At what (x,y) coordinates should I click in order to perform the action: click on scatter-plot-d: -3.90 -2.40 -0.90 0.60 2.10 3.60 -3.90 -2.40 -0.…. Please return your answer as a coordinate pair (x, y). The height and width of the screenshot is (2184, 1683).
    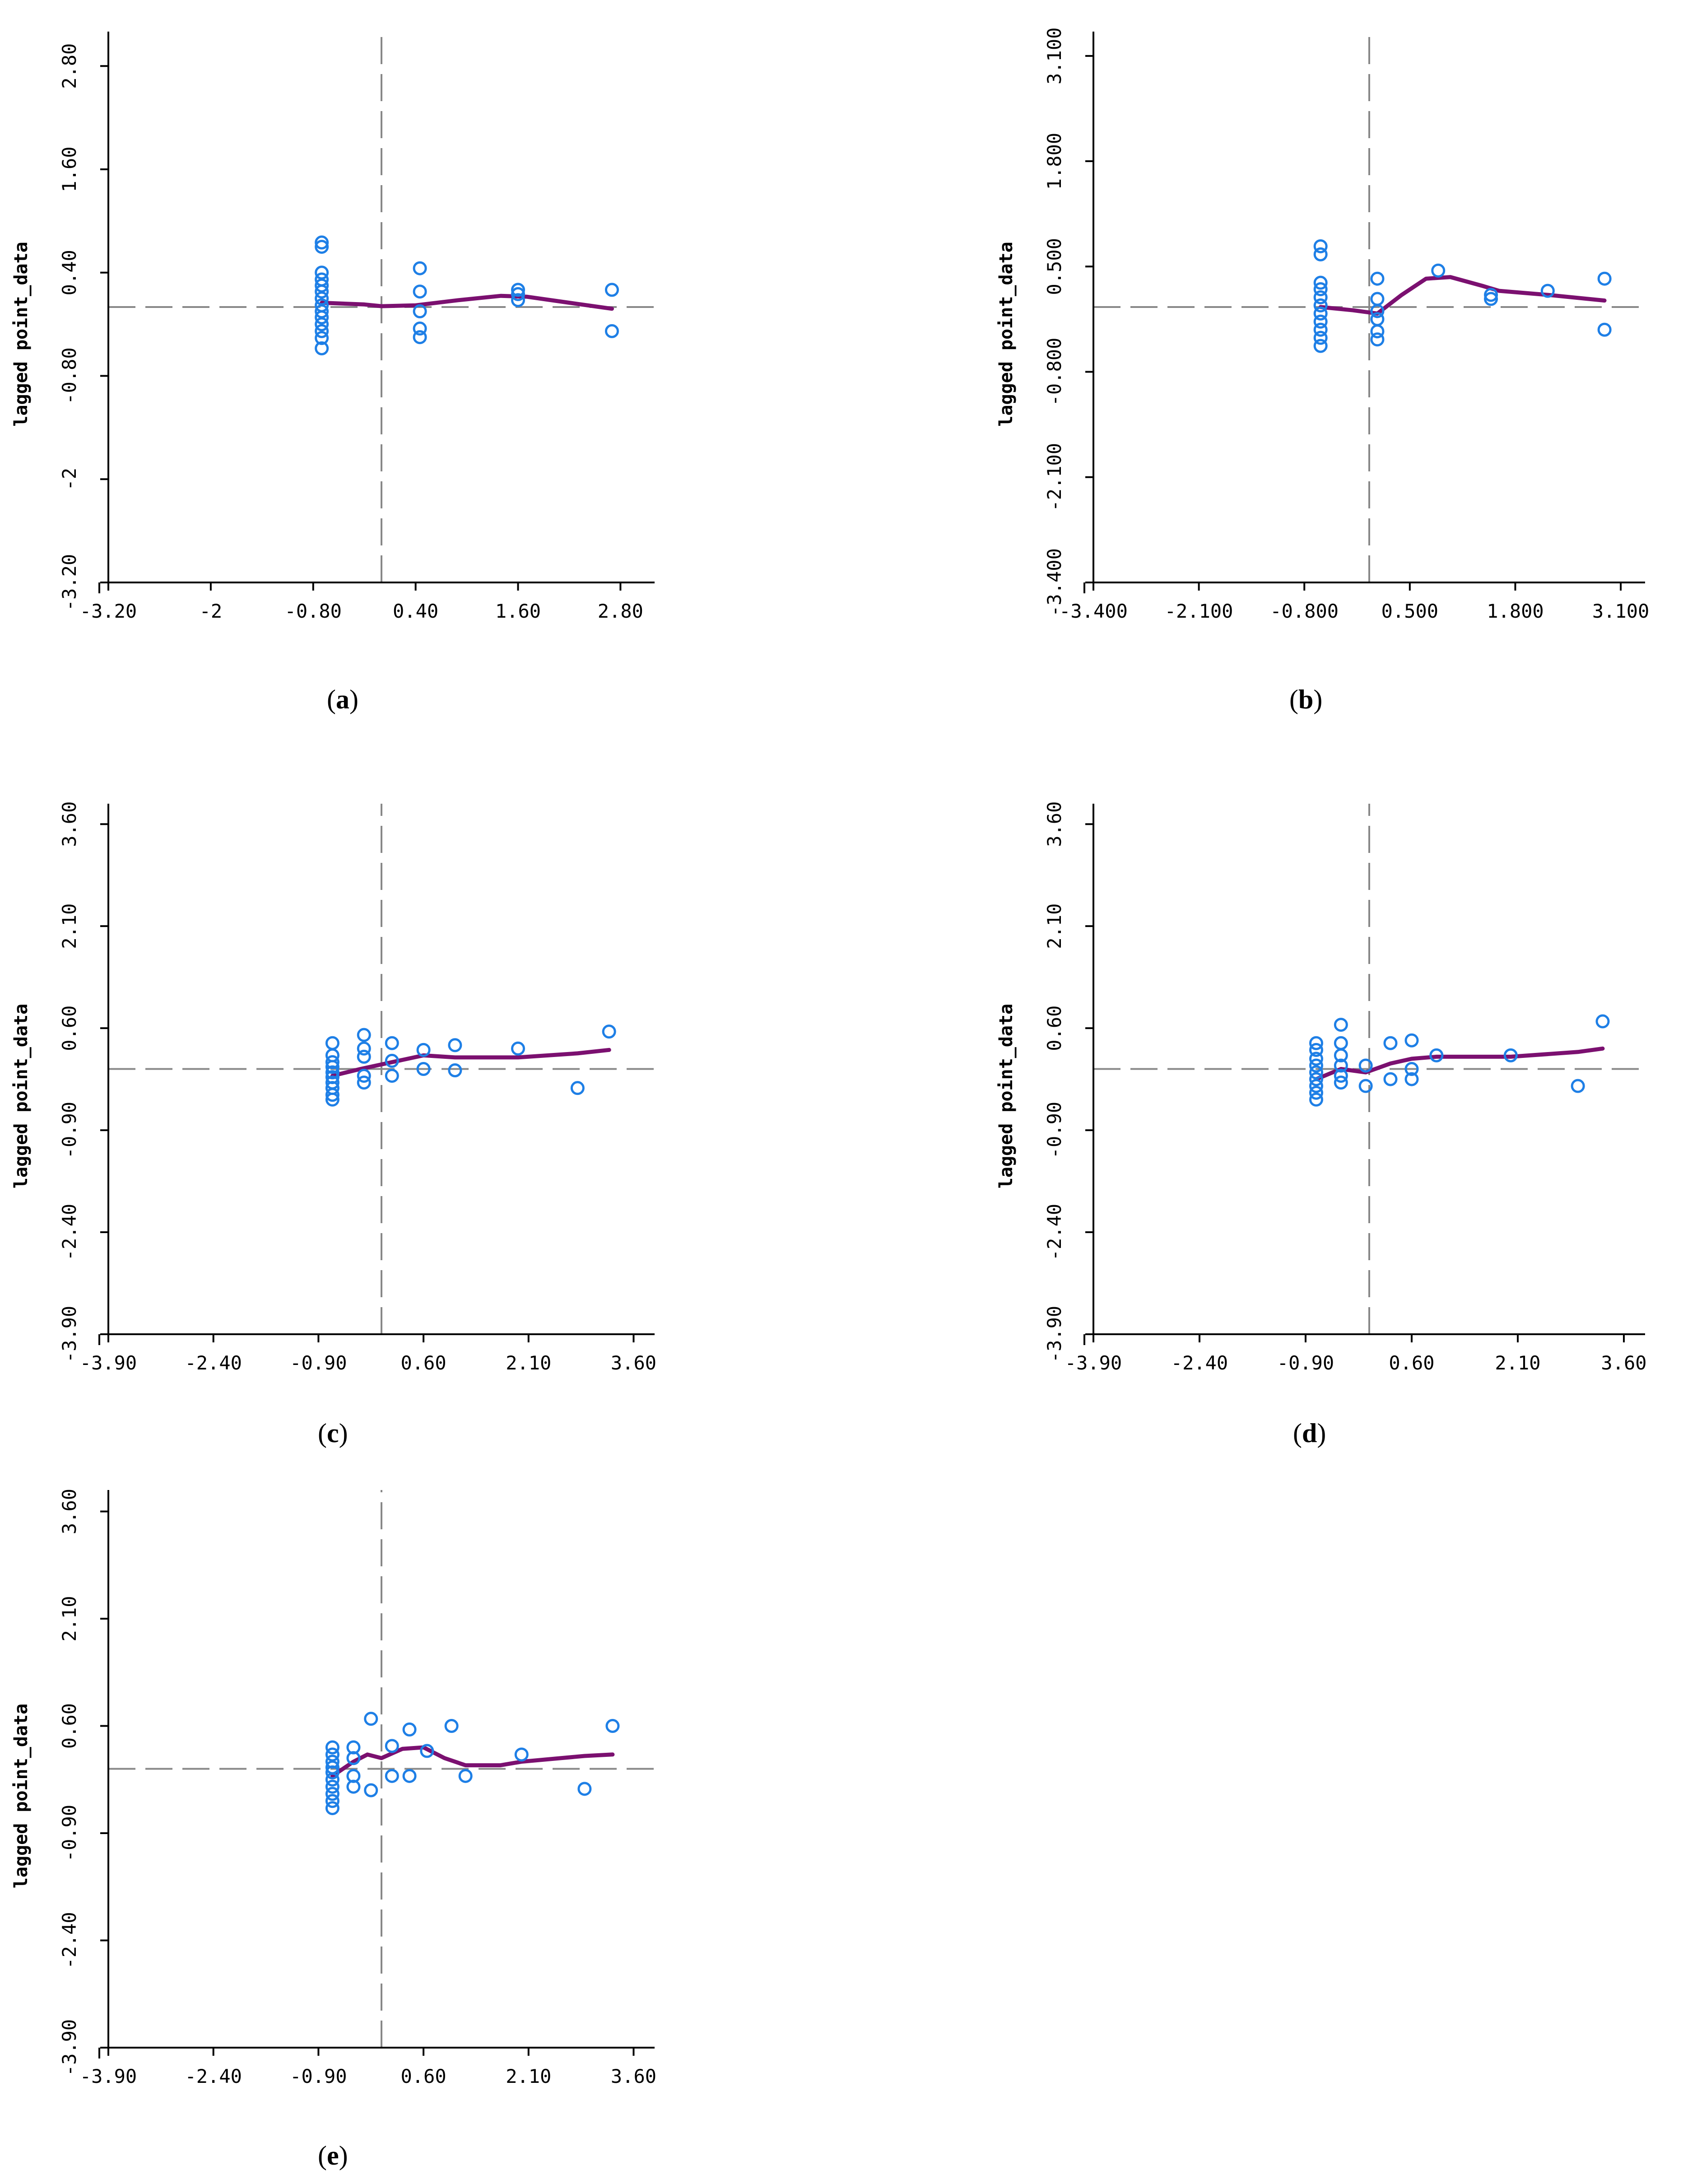
    Looking at the image, I should click on (1321, 1087).